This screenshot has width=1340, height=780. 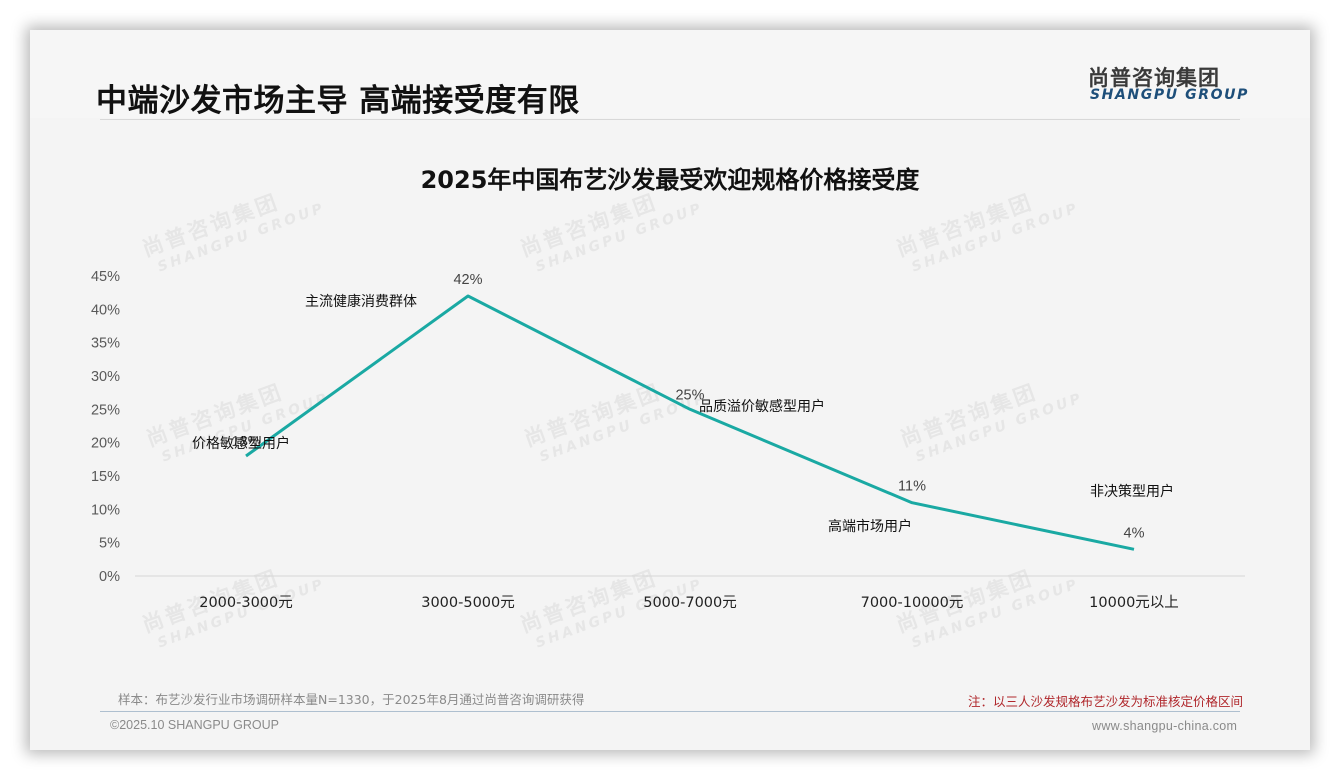 What do you see at coordinates (105, 444) in the screenshot?
I see `y-tick-label: 20%` at bounding box center [105, 444].